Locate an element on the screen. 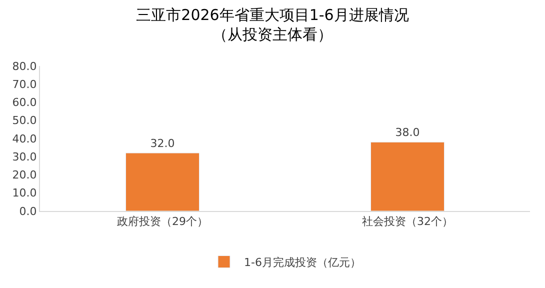 The width and height of the screenshot is (545, 288). y-tick-label: 10.0 is located at coordinates (24, 193).